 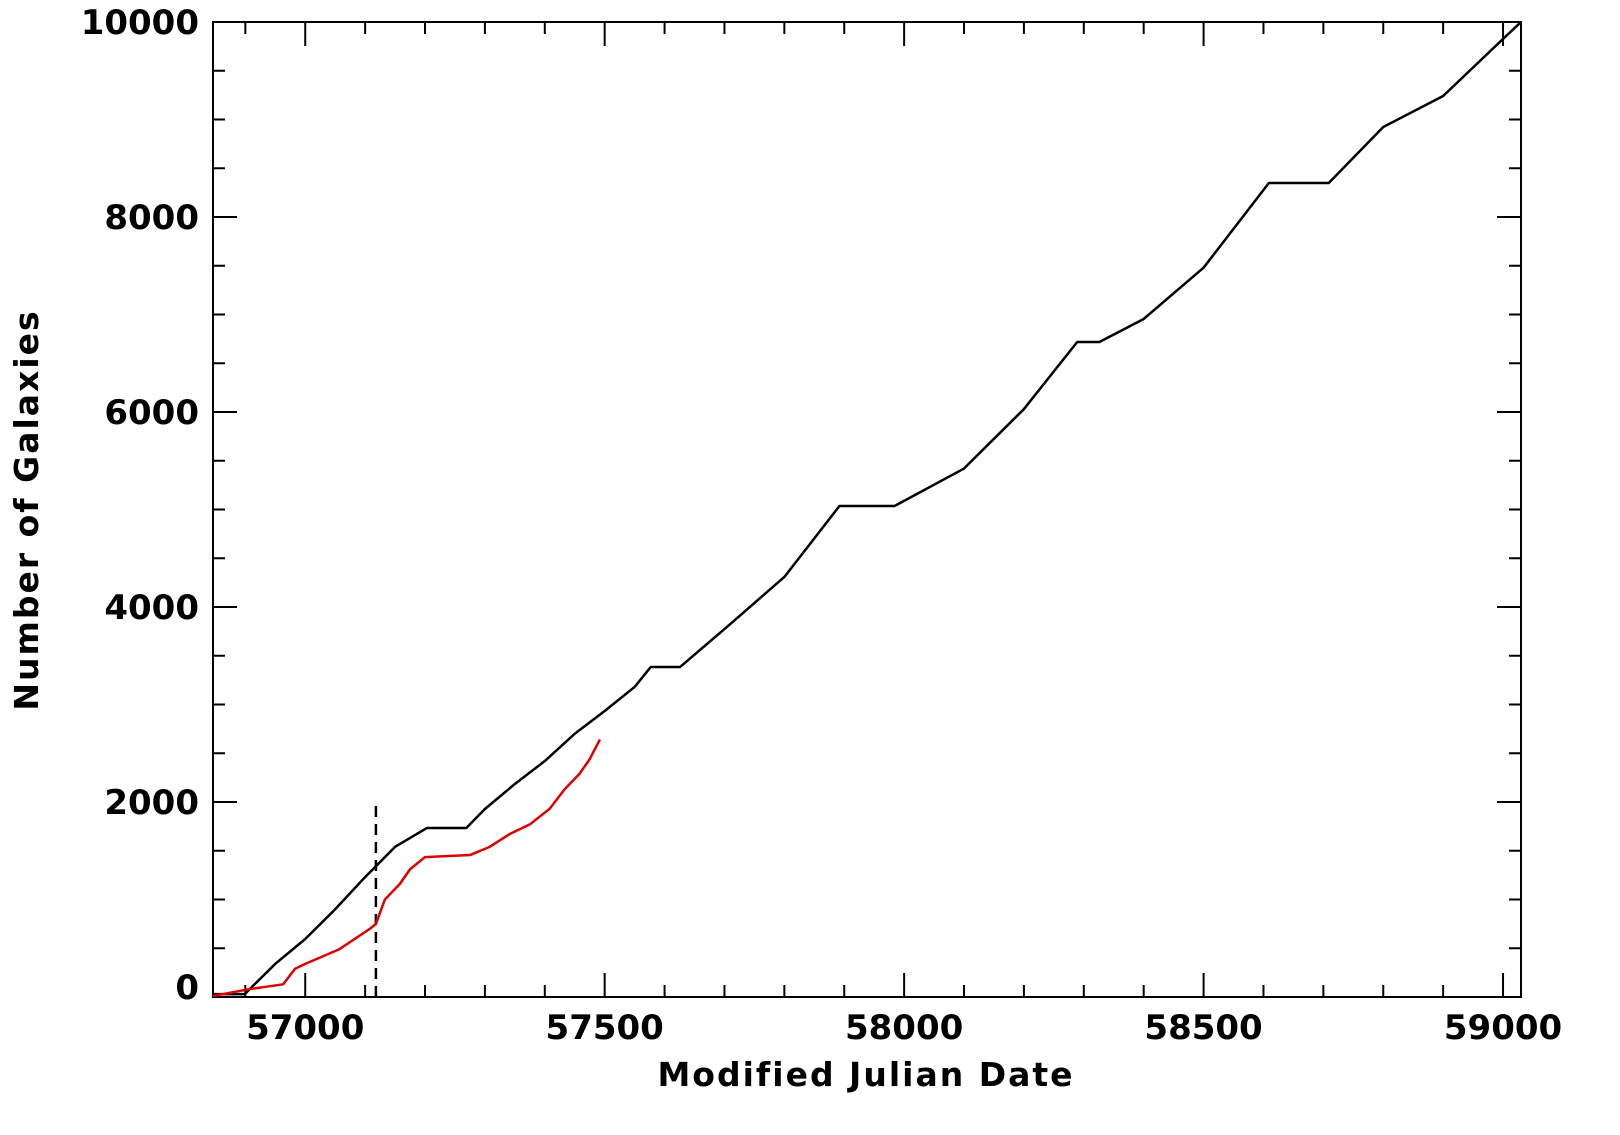 What do you see at coordinates (605, 1028) in the screenshot?
I see `x-tick-label: 57500` at bounding box center [605, 1028].